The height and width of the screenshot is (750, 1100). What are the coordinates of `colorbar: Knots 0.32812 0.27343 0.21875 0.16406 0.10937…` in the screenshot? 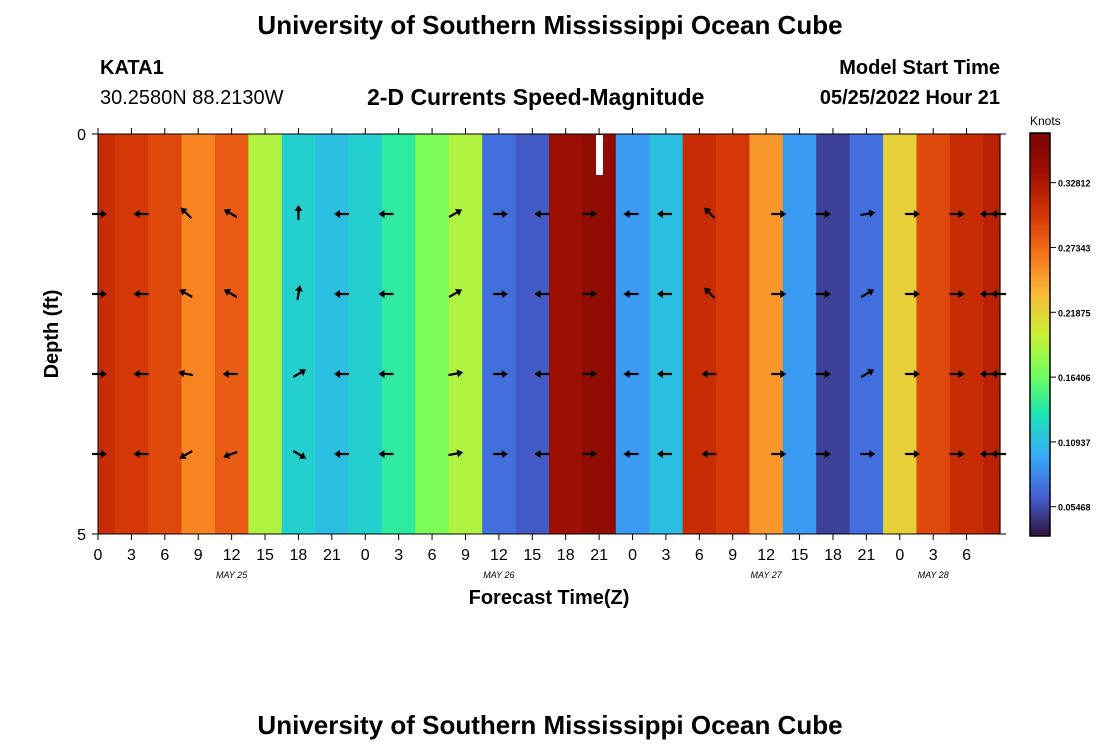 It's located at (1060, 325).